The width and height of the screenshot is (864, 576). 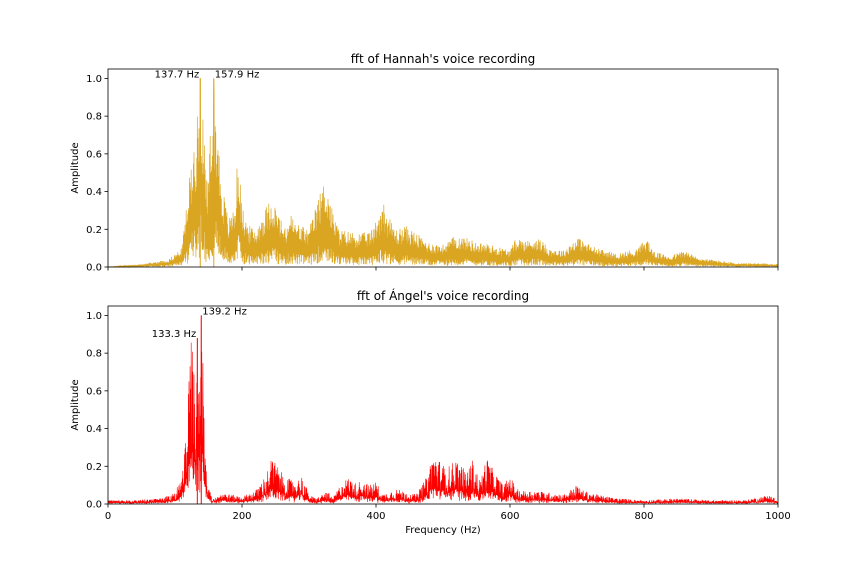 What do you see at coordinates (94, 505) in the screenshot?
I see `ytick-label-angel-0: 0.0` at bounding box center [94, 505].